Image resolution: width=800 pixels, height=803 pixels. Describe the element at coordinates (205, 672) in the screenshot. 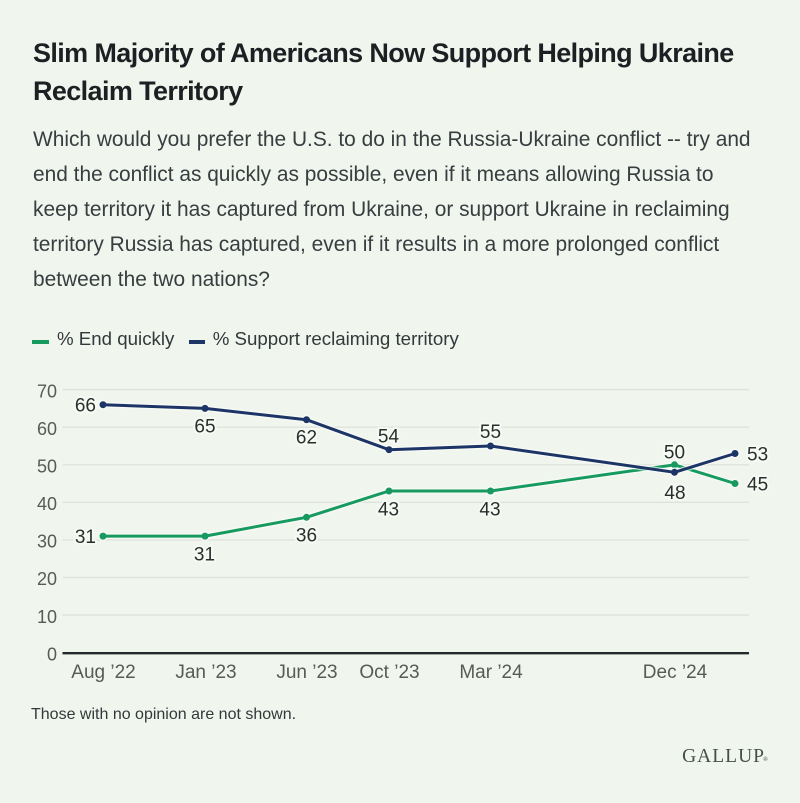

I see `svg-text: Jan ’23` at that location.